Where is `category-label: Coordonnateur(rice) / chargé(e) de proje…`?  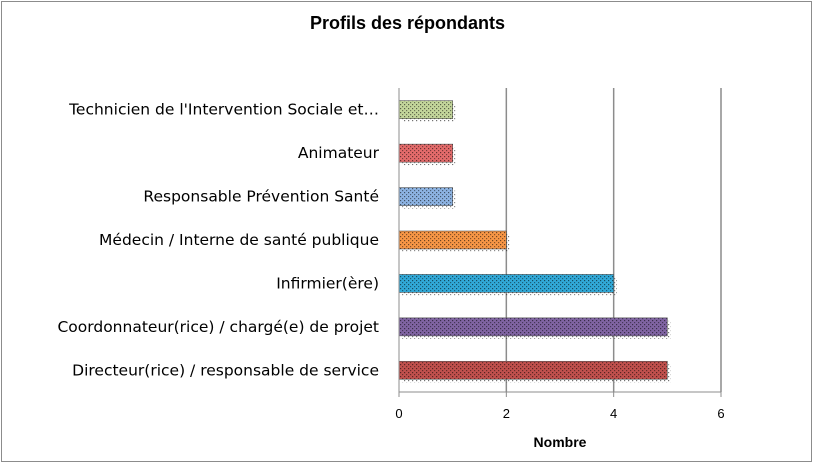
category-label: Coordonnateur(rice) / chargé(e) de proje… is located at coordinates (218, 327).